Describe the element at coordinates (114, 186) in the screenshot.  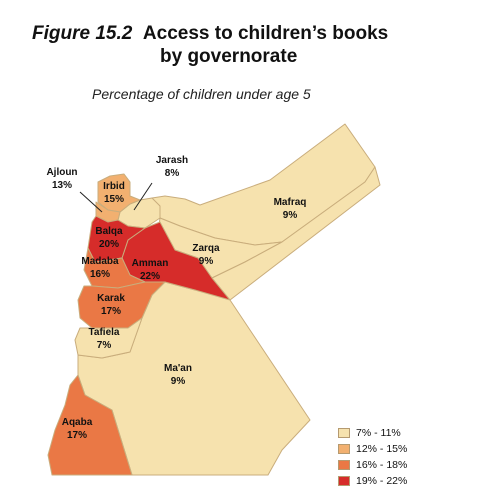
I see `region-label-irbid: Irbid` at that location.